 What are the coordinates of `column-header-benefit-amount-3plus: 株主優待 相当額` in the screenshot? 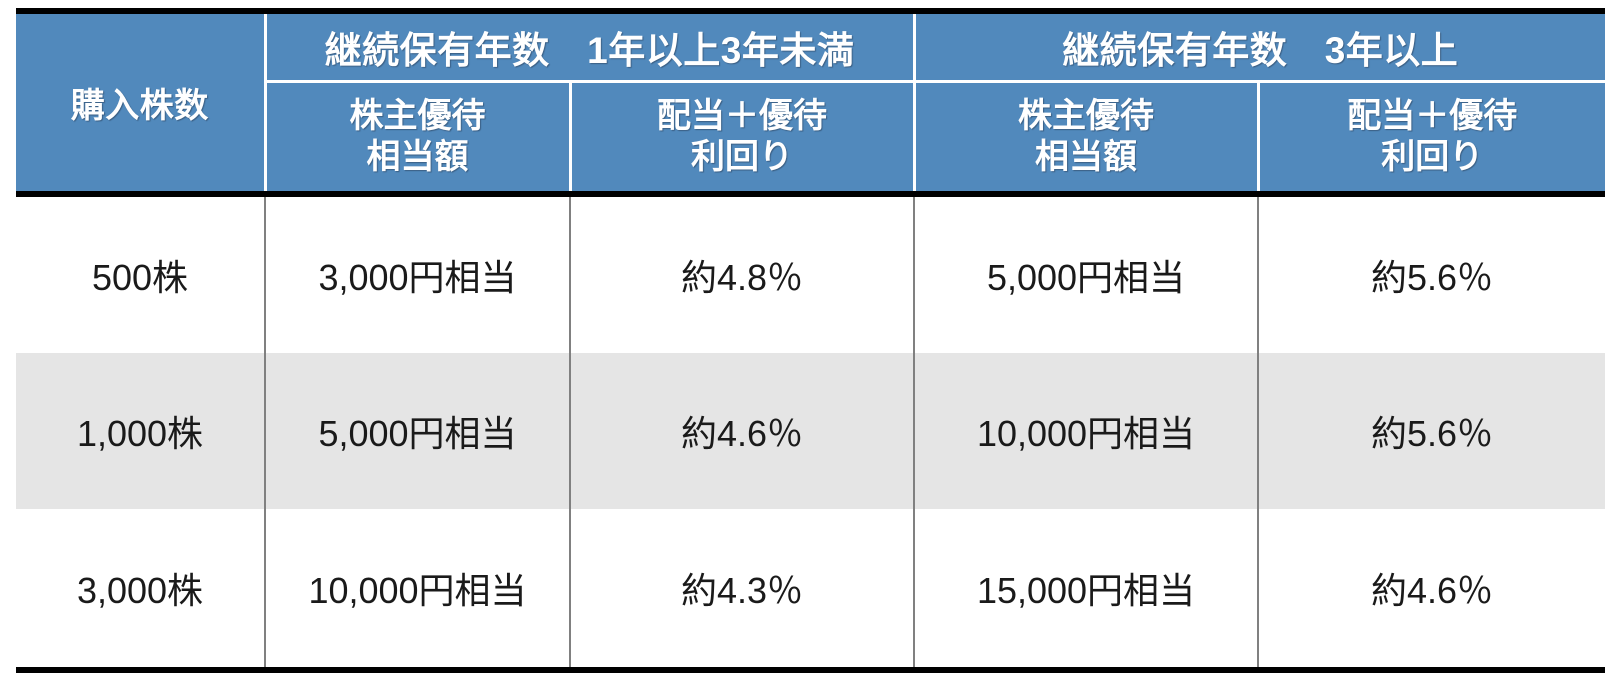 It's located at (1085, 139).